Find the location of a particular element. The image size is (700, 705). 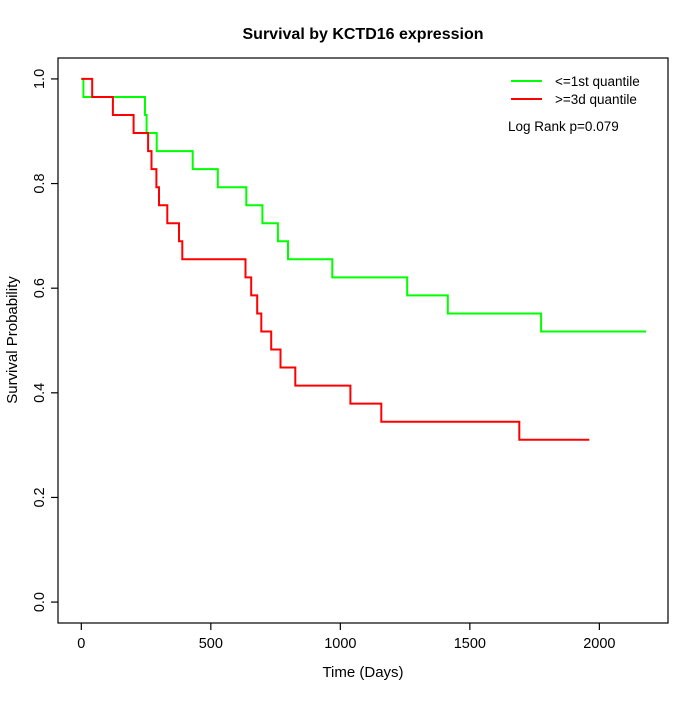

x-axis-title: Time (Days) is located at coordinates (362, 672).